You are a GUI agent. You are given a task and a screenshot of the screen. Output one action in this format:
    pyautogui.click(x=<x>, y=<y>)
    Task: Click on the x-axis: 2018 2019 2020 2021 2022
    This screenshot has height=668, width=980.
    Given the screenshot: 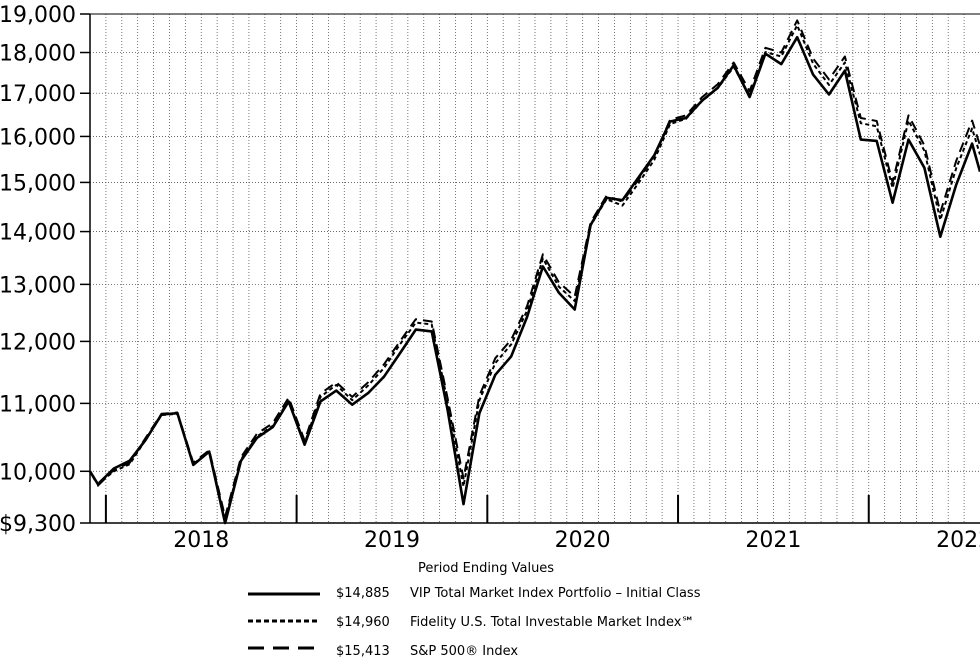 What is the action you would take?
    pyautogui.click(x=542, y=524)
    